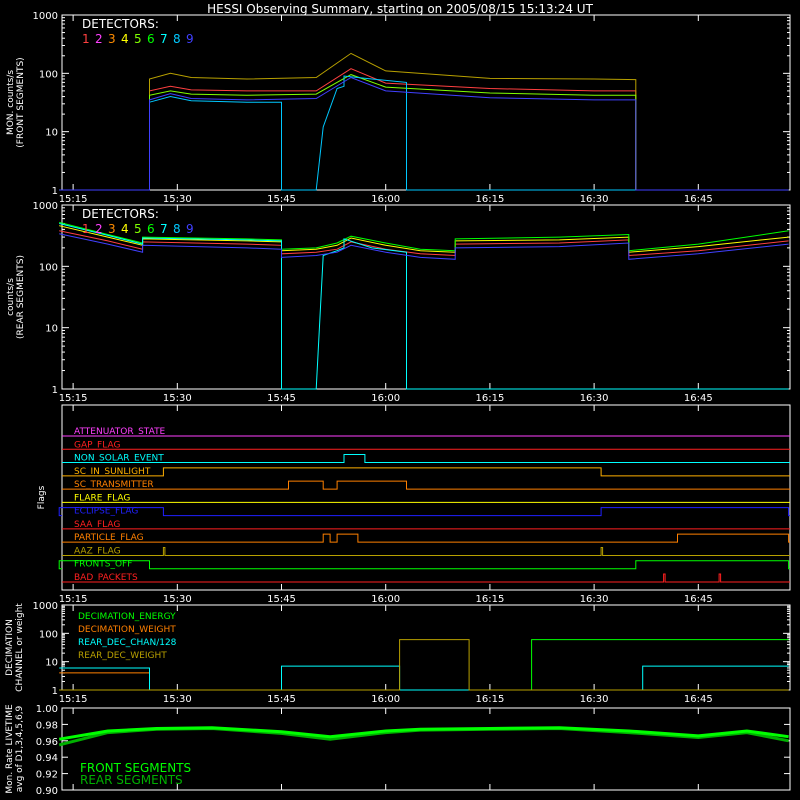 The image size is (800, 800). What do you see at coordinates (426, 551) in the screenshot?
I see `flag-line-aaz-flag` at bounding box center [426, 551].